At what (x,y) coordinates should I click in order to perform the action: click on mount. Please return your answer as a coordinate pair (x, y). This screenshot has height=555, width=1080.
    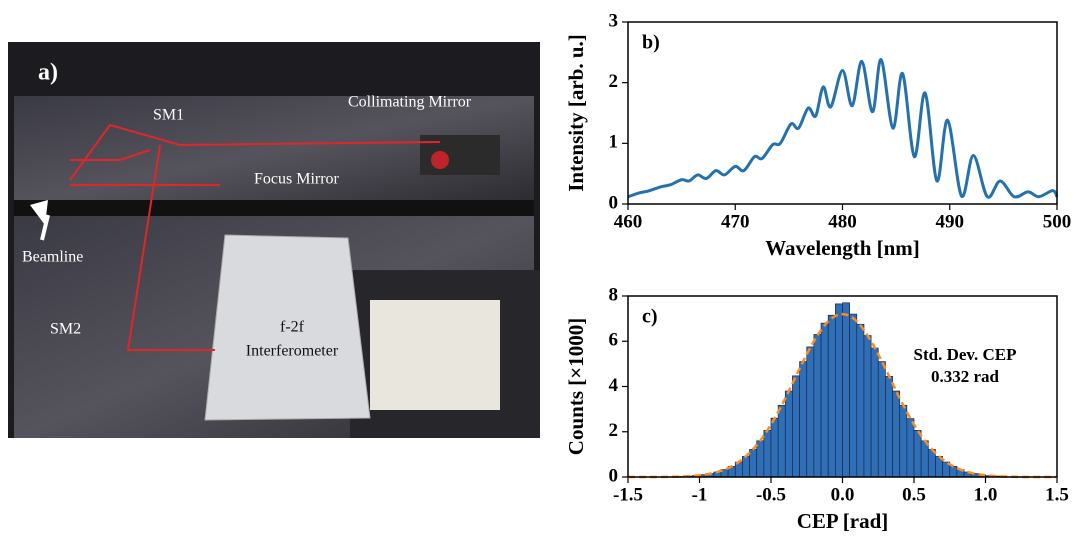
    Looking at the image, I should click on (460, 155).